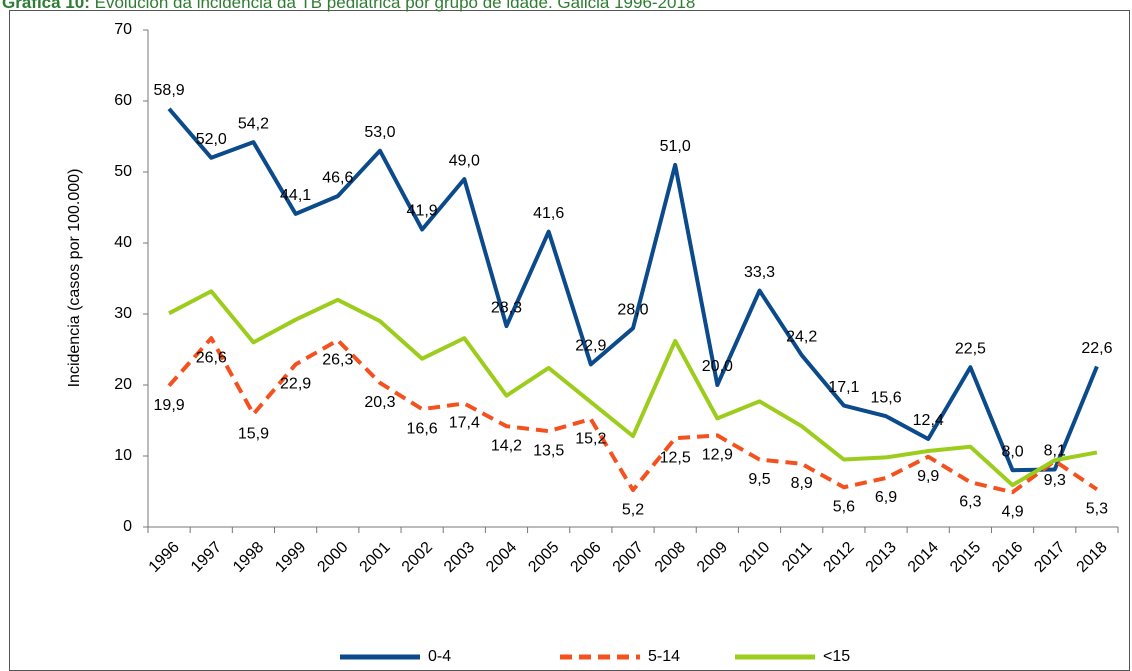  Describe the element at coordinates (759, 272) in the screenshot. I see `data-label: 33,3` at that location.